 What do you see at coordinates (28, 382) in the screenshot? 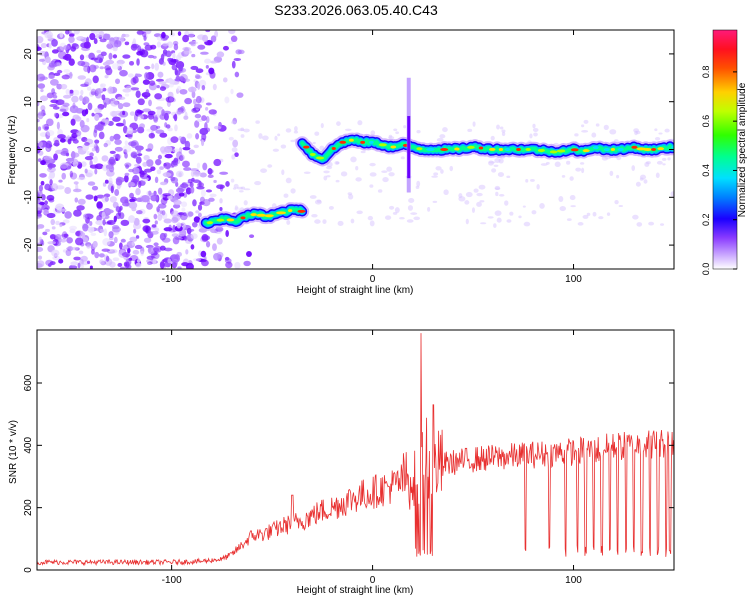
I see `snr-y-tick-label: 600` at bounding box center [28, 382].